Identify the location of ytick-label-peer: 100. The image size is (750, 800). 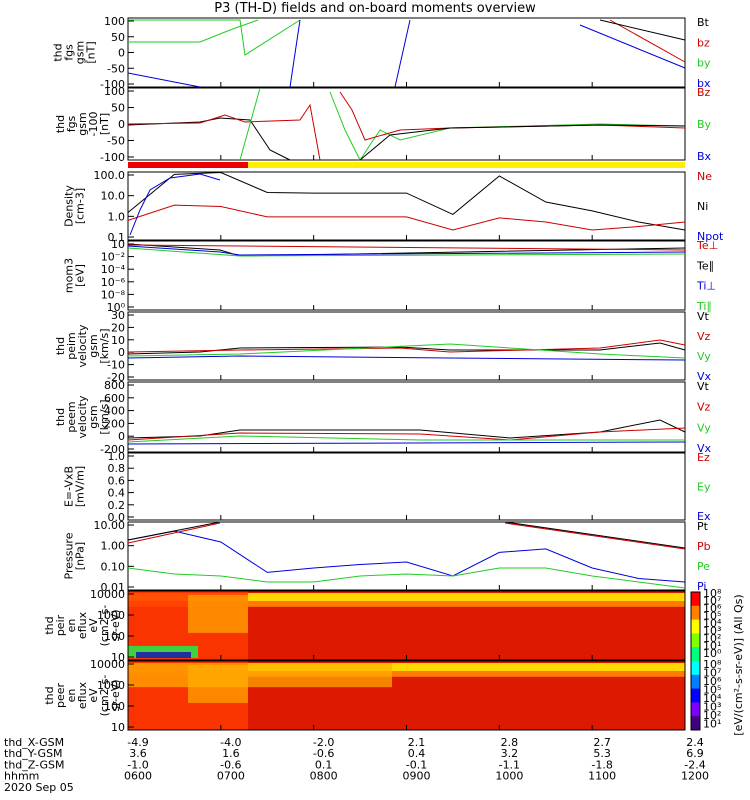
(114, 706).